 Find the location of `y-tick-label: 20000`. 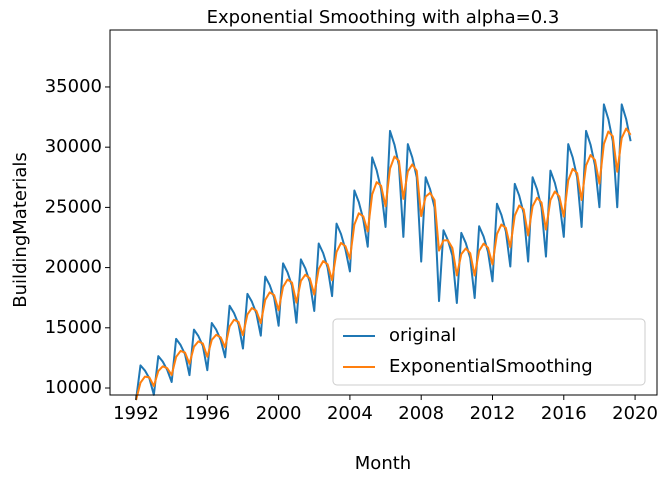

y-tick-label: 20000 is located at coordinates (73, 267).